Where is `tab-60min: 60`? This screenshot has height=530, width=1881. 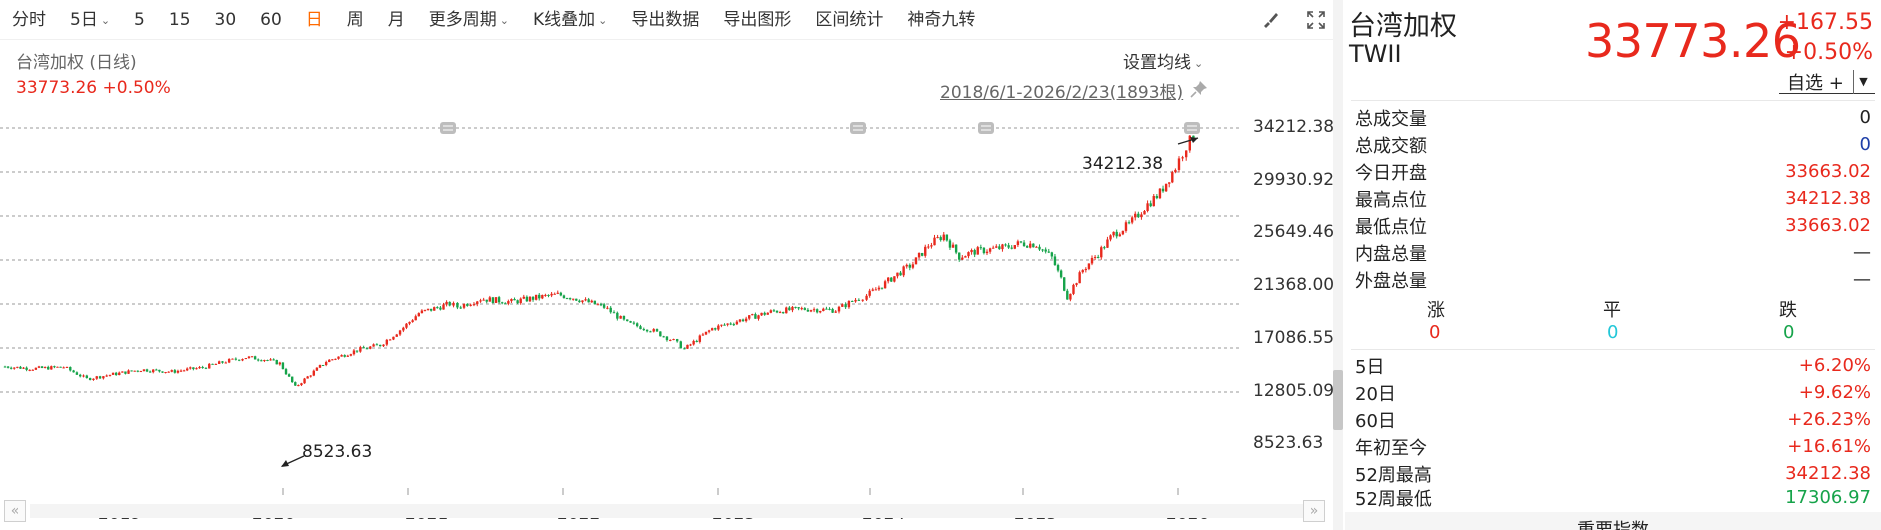
tab-60min: 60 is located at coordinates (271, 19).